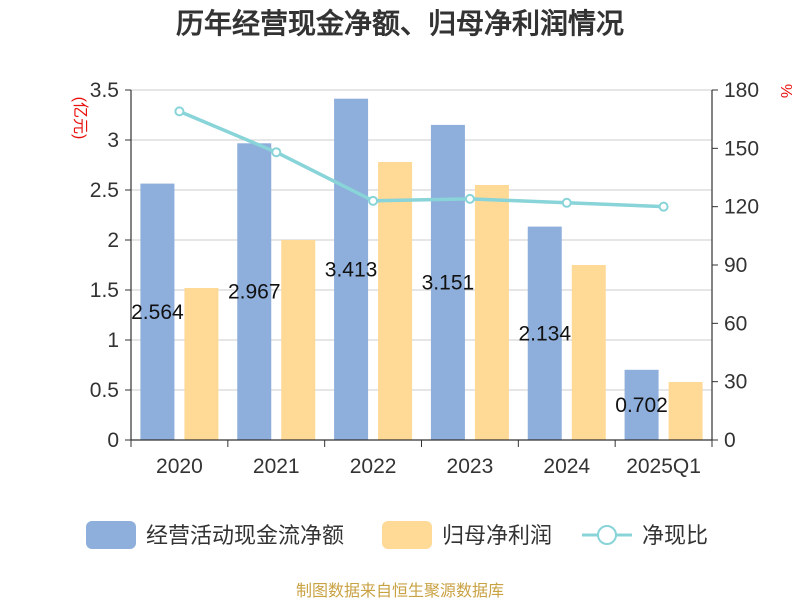  What do you see at coordinates (407, 535) in the screenshot?
I see `legend-swatch-net-profit` at bounding box center [407, 535].